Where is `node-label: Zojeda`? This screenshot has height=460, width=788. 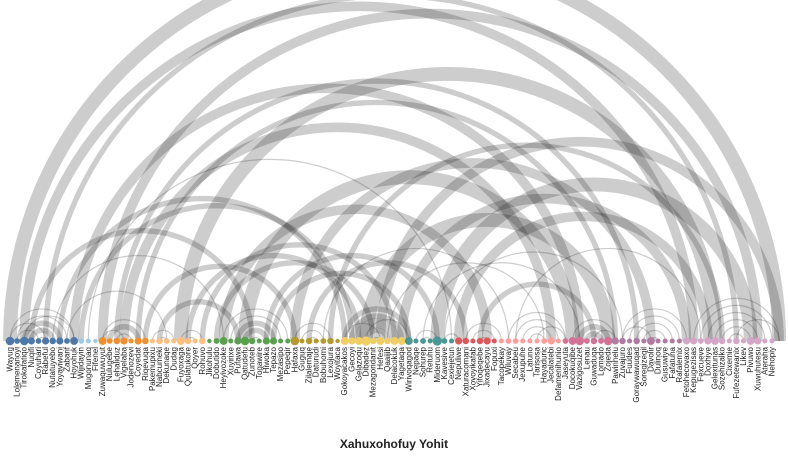
node-label: Zojeda is located at coordinates (608, 358).